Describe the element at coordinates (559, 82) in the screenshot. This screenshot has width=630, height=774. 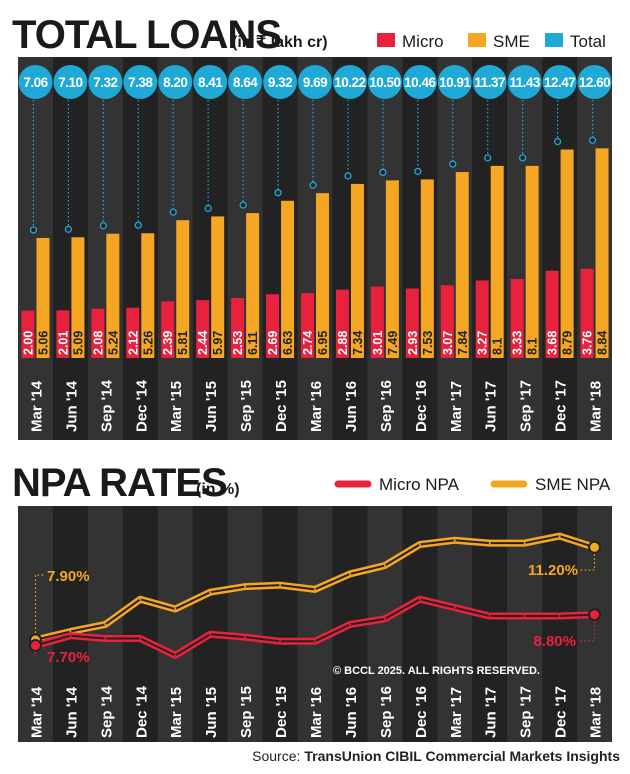
I see `total-value-label: 12.47` at that location.